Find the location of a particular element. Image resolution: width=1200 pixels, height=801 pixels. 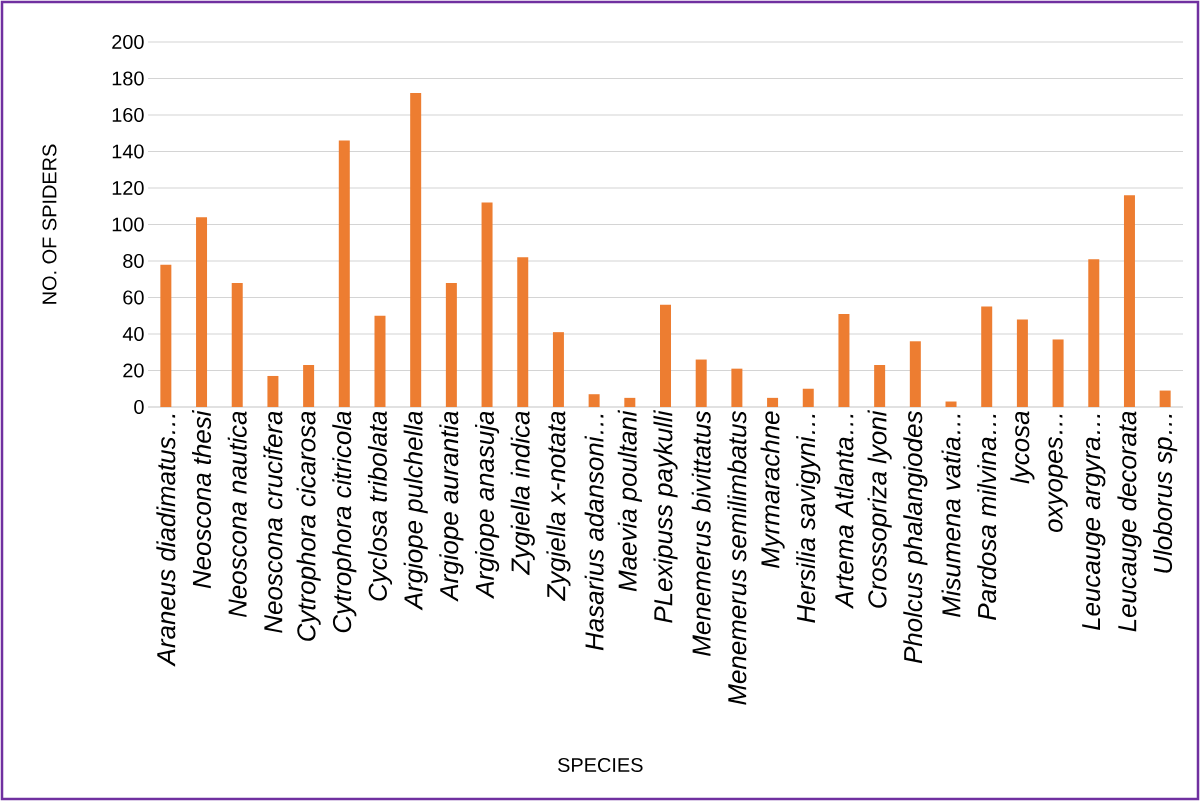

y-tick-label: 140 is located at coordinates (128, 151).